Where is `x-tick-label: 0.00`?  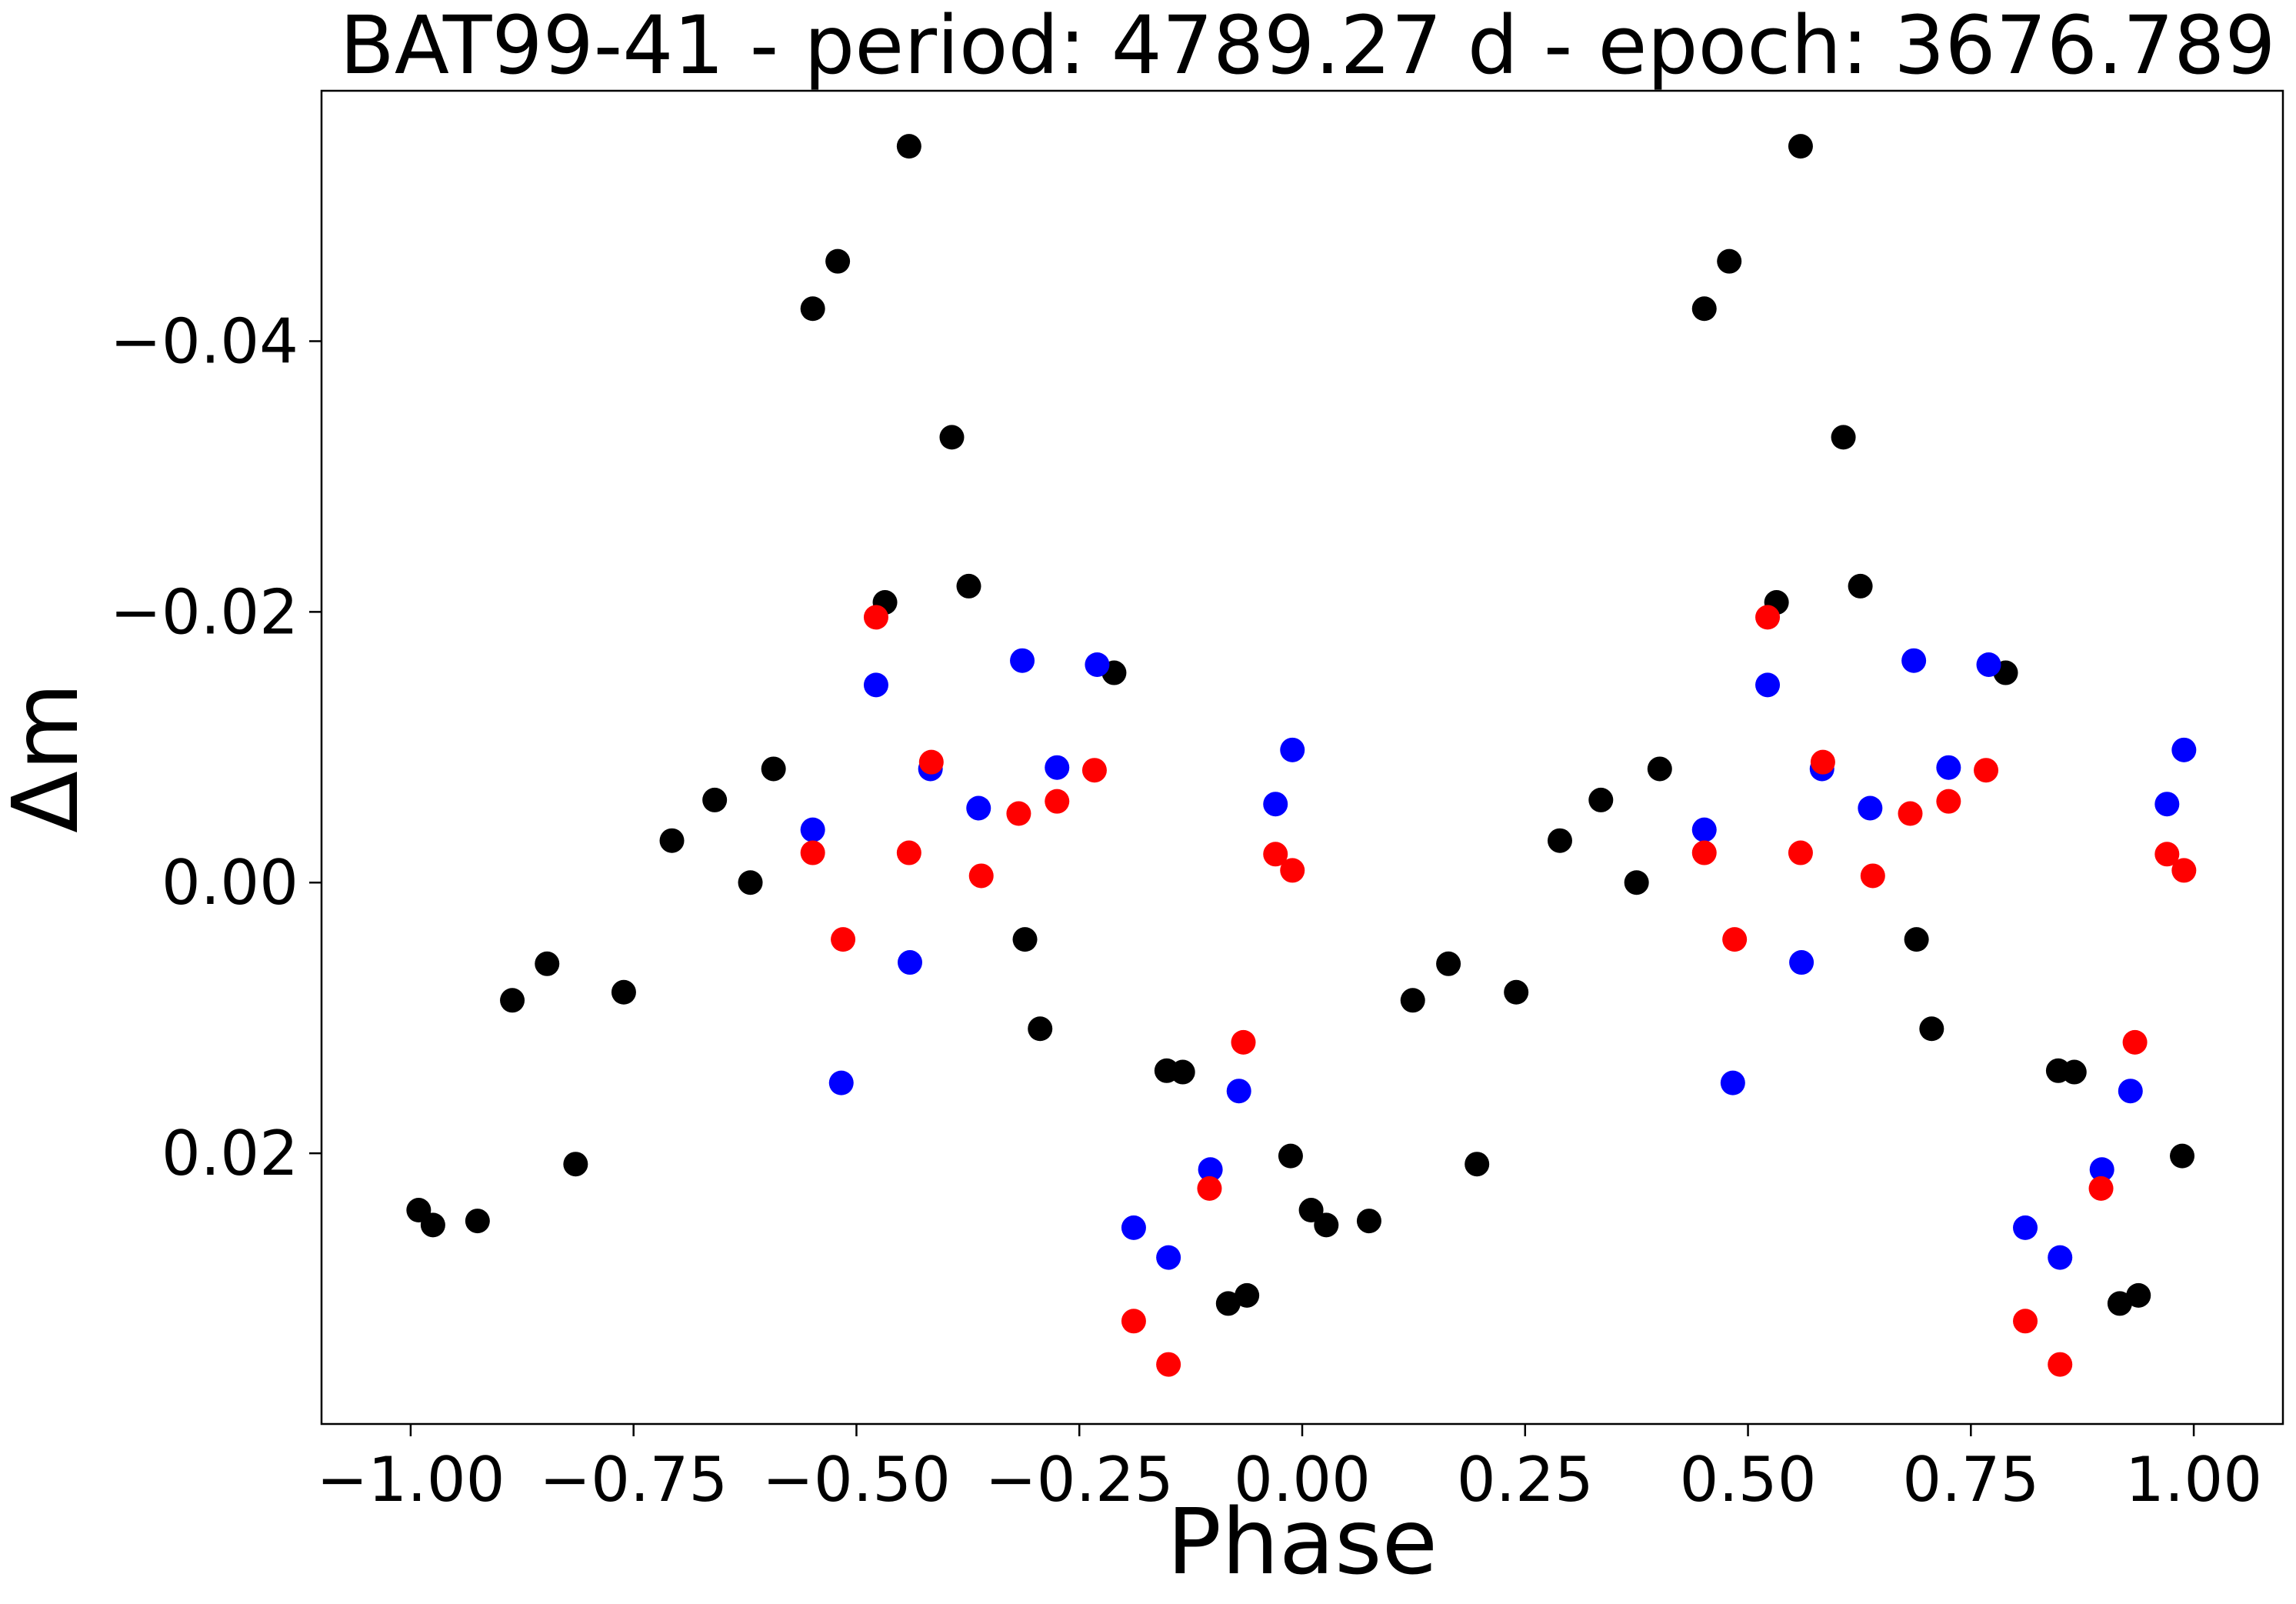
x-tick-label: 0.00 is located at coordinates (1302, 1480).